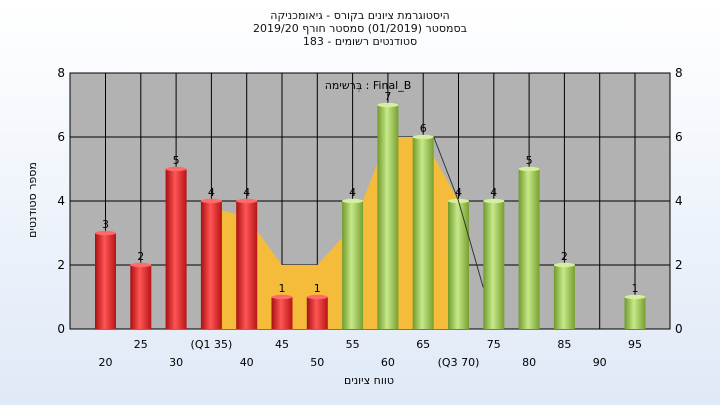  Describe the element at coordinates (368, 85) in the screenshot. I see `legend-text: בְּרשימה : Final_B` at that location.